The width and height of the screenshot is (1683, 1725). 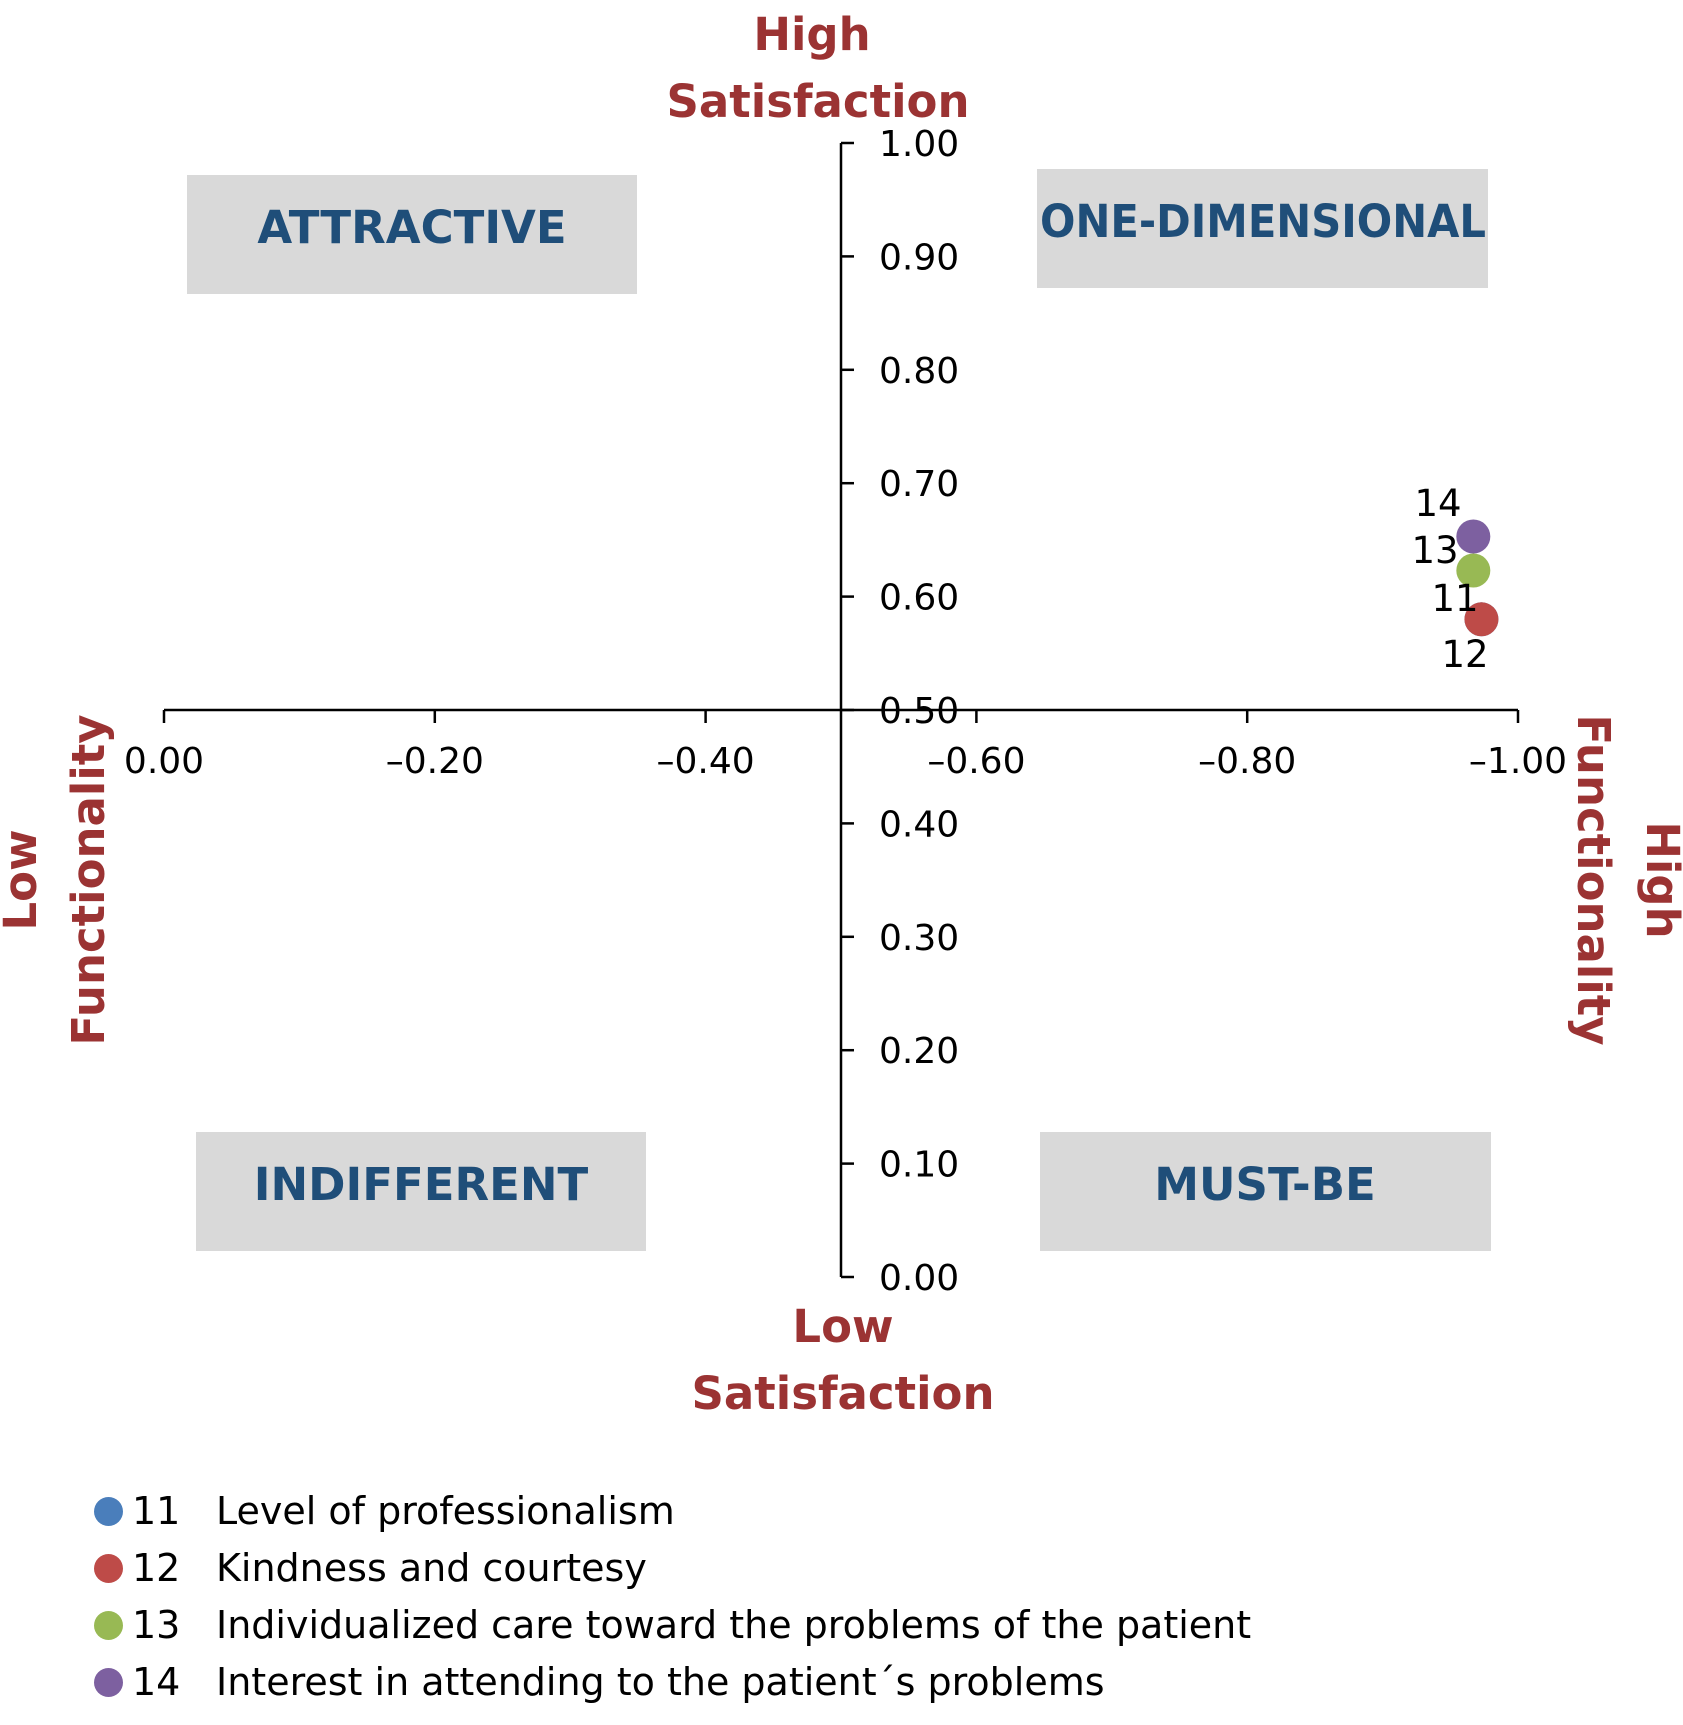 I want to click on y-tick-label: 0.00, so click(x=919, y=1278).